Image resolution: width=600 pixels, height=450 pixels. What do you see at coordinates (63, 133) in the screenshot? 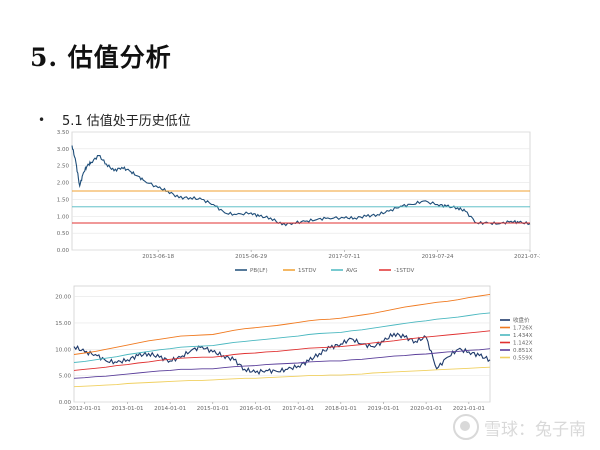
I see `y-tick-label: 3.50` at bounding box center [63, 133].